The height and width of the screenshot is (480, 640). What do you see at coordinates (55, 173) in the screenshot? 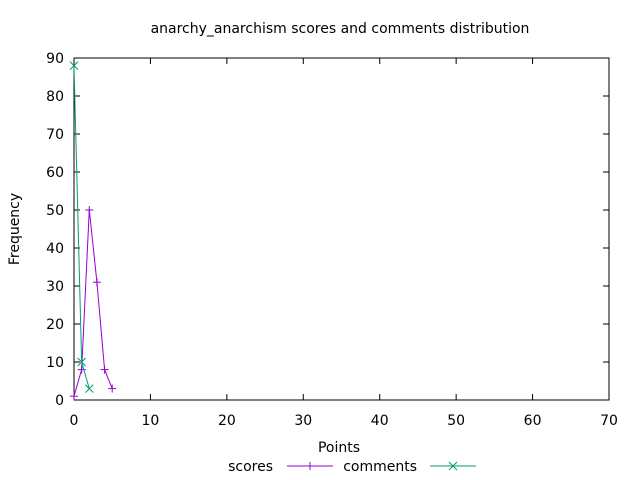
I see `y-tick-label: 60` at bounding box center [55, 173].